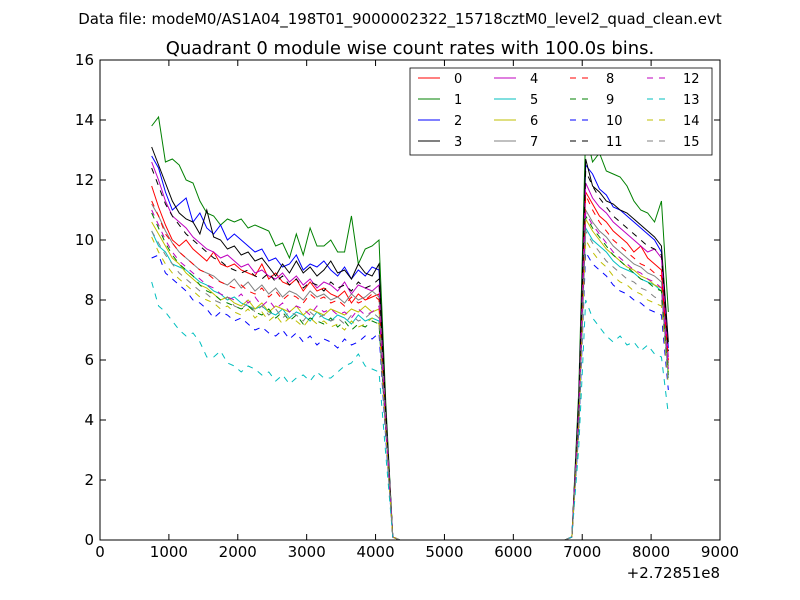 The width and height of the screenshot is (800, 600). I want to click on legend-label-7: 7, so click(534, 142).